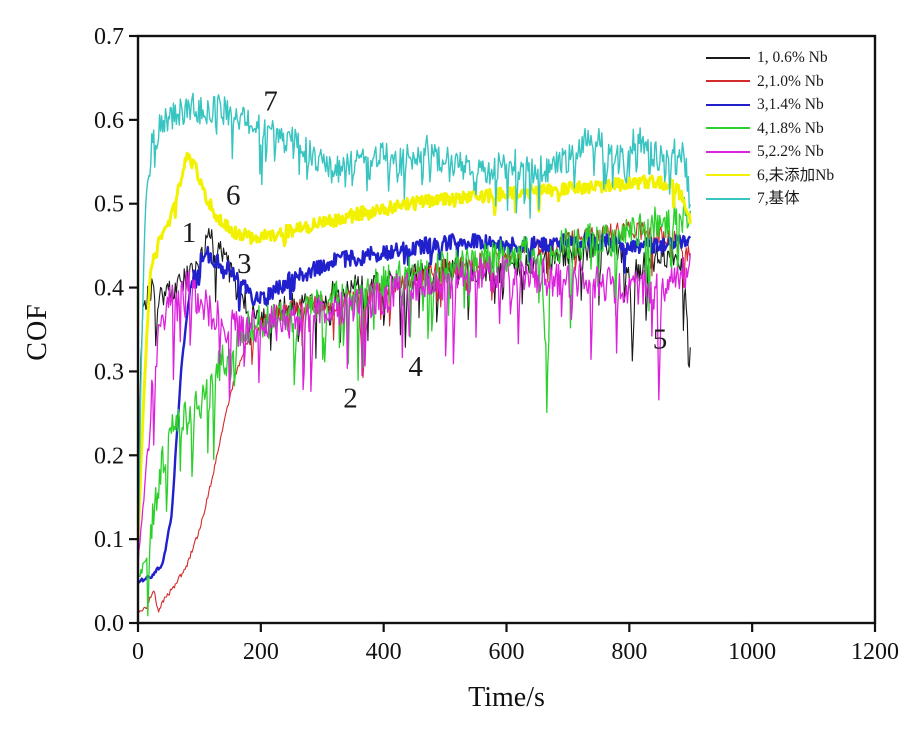 The image size is (924, 742). I want to click on annotation-label: 5, so click(660, 340).